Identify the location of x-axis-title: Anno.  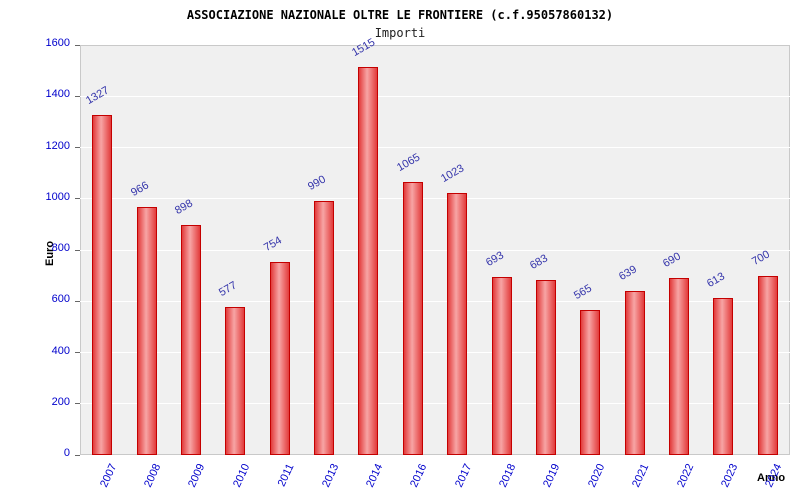
(771, 478).